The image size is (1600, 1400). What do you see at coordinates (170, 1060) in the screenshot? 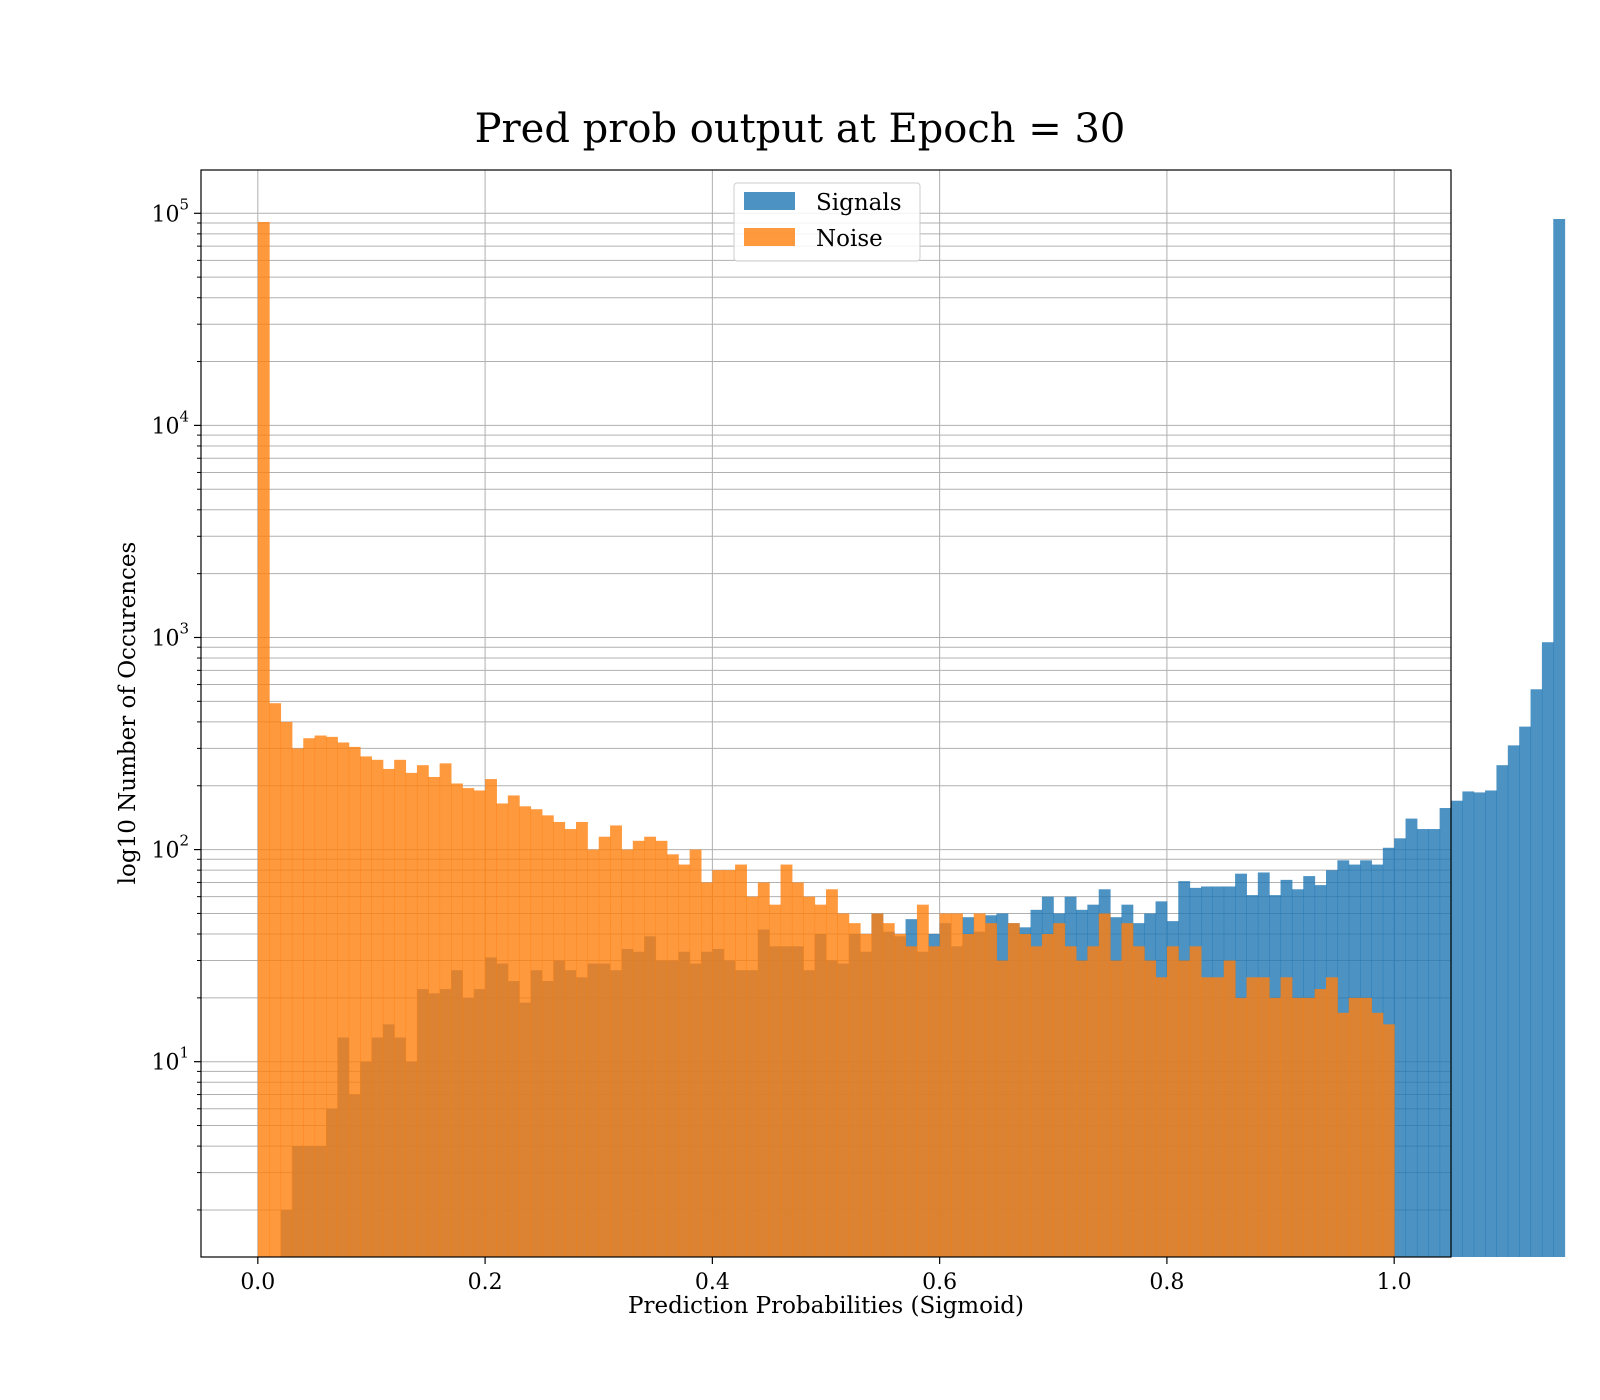
I see `y-tick-label: 10¹` at bounding box center [170, 1060].